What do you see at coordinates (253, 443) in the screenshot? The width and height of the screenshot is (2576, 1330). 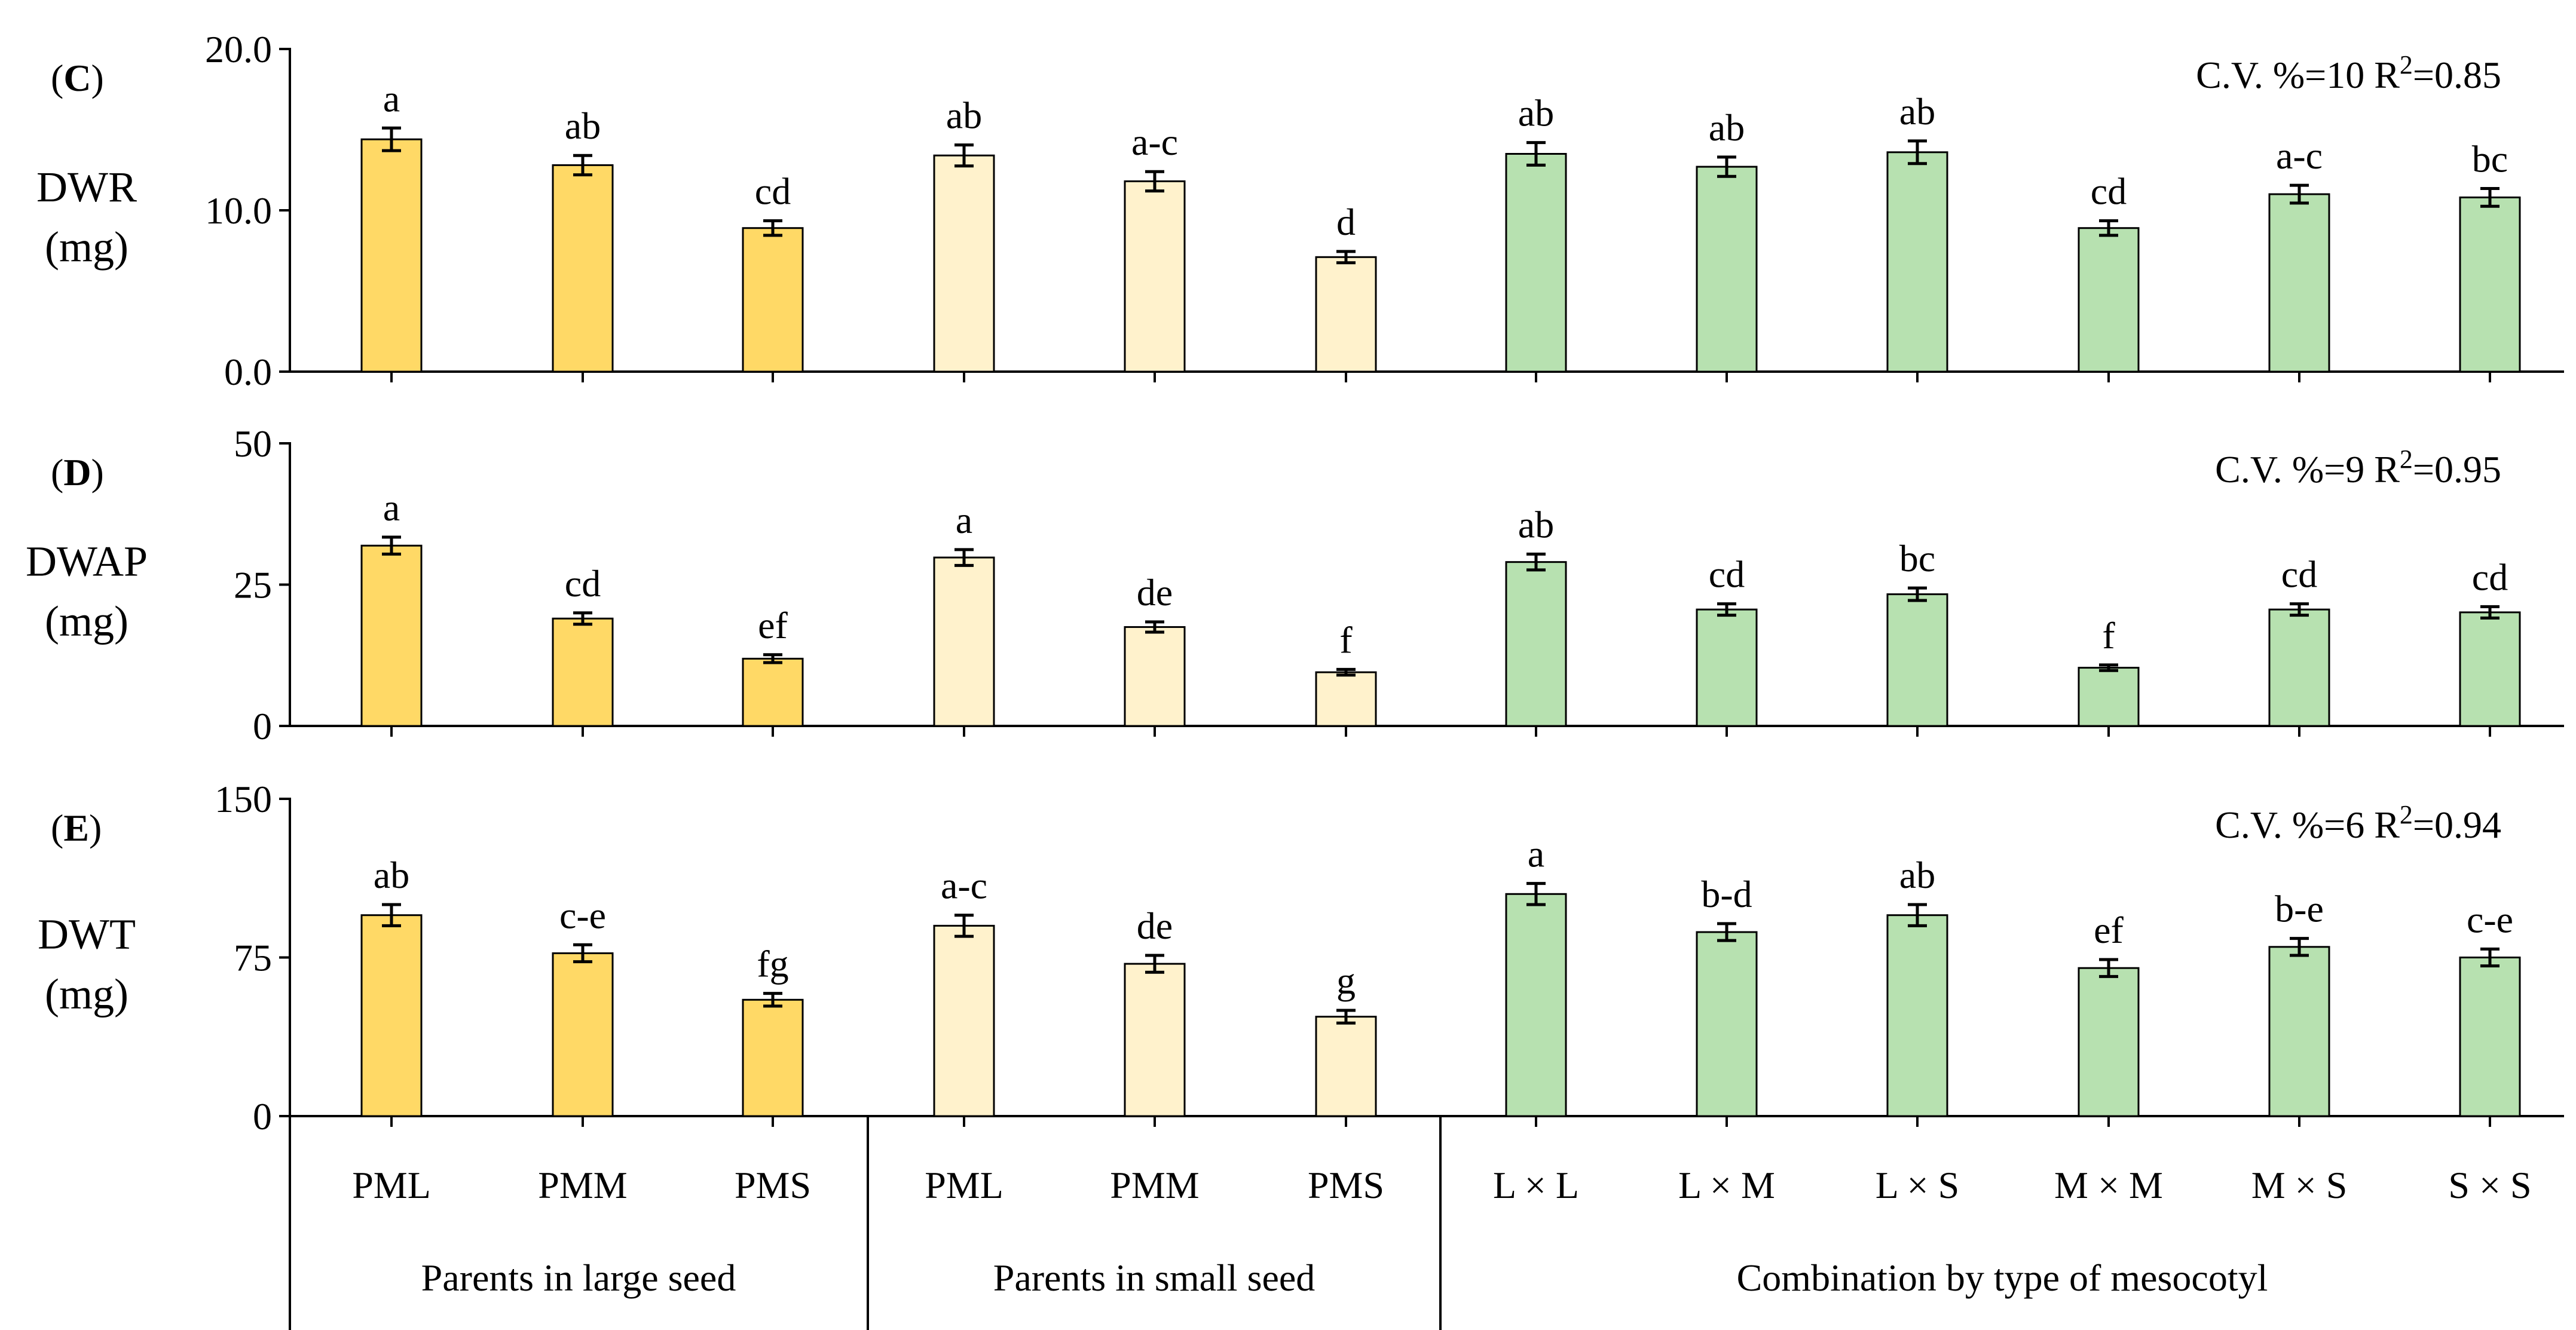 I see `y-tick-label: 50` at bounding box center [253, 443].